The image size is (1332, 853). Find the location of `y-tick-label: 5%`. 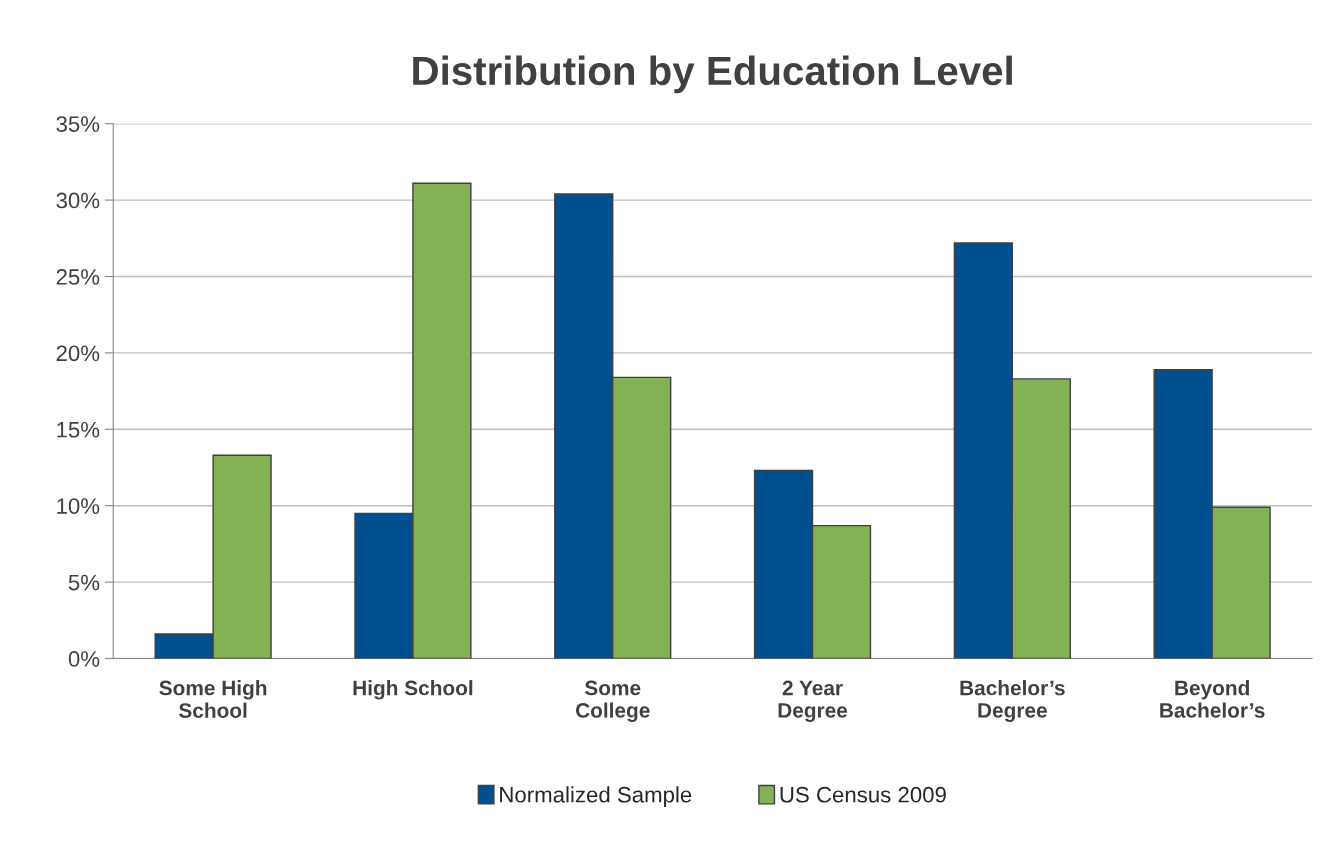

y-tick-label: 5% is located at coordinates (84, 582).